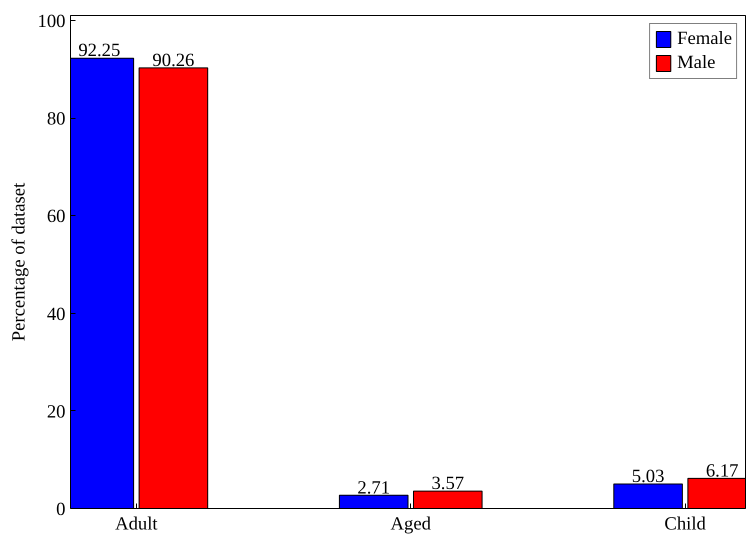 This screenshot has width=750, height=558. Describe the element at coordinates (696, 63) in the screenshot. I see `legend-label: Male` at that location.